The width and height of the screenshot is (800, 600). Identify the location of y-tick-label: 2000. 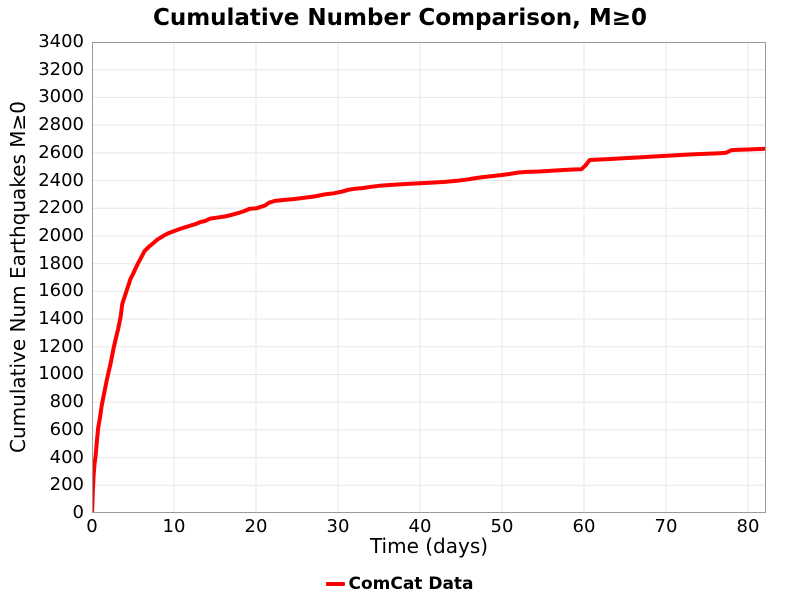
(61, 235).